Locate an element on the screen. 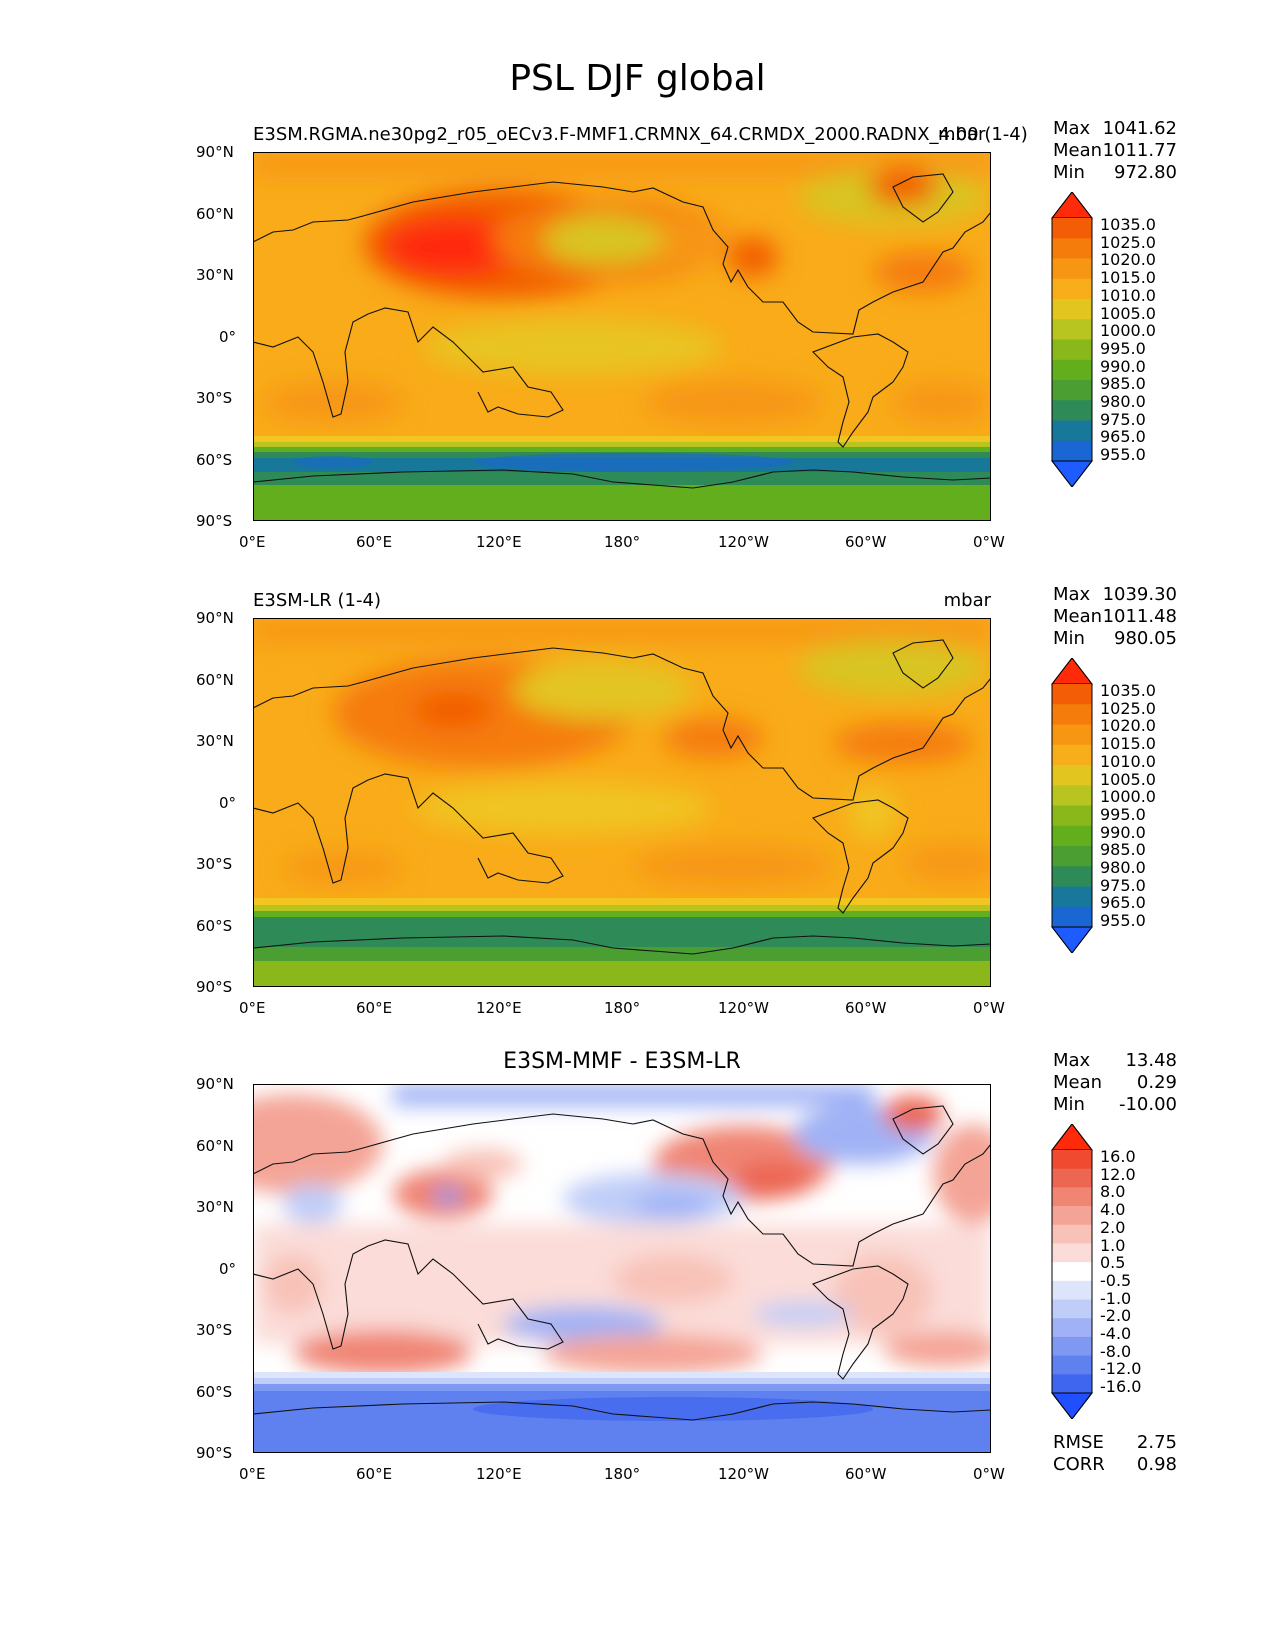  panel3-map is located at coordinates (622, 1268).